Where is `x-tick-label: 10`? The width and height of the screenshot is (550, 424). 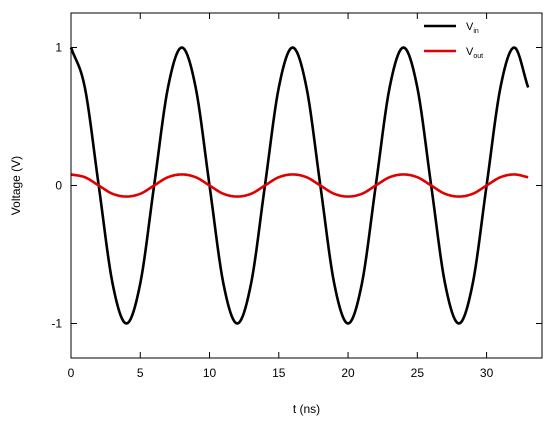 x-tick-label: 10 is located at coordinates (210, 373).